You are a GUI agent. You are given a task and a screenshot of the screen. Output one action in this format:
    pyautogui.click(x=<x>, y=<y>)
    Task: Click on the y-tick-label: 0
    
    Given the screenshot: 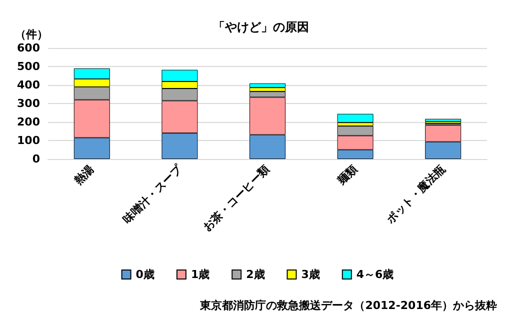 What is the action you would take?
    pyautogui.click(x=36, y=159)
    